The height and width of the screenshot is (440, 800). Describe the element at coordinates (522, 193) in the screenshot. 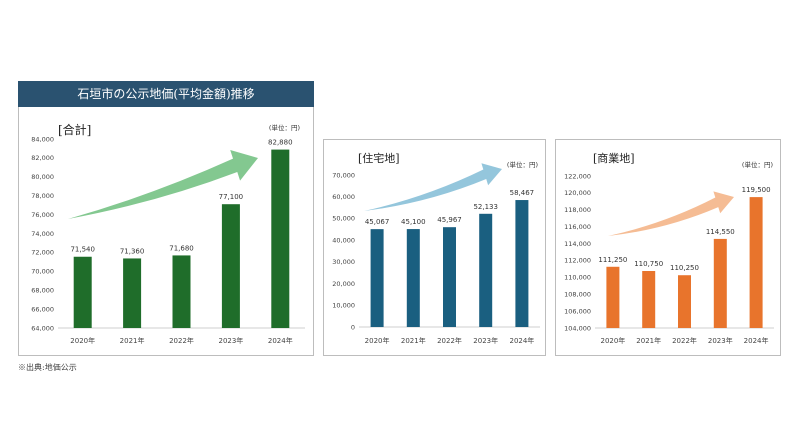

I see `chart-residential-value-label: 58,467` at that location.